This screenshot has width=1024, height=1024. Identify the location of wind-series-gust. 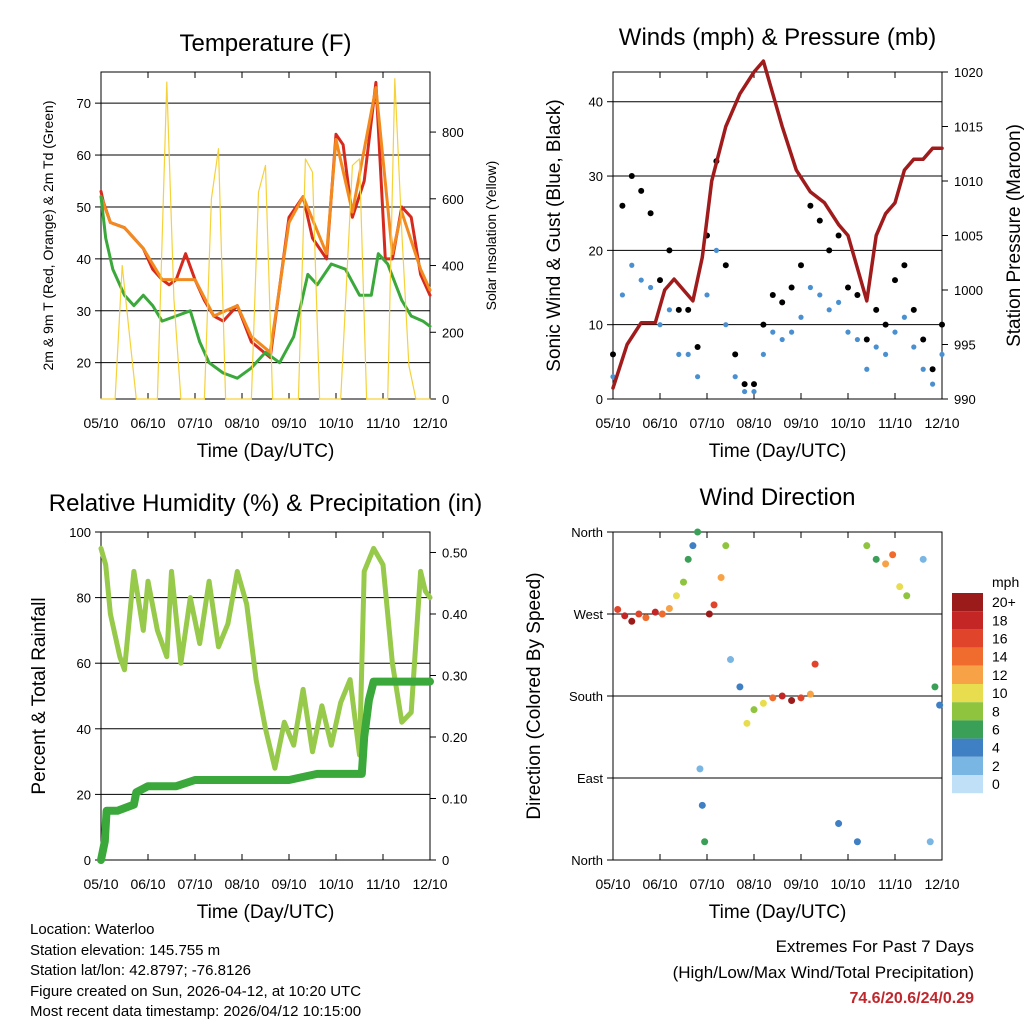
(777, 273).